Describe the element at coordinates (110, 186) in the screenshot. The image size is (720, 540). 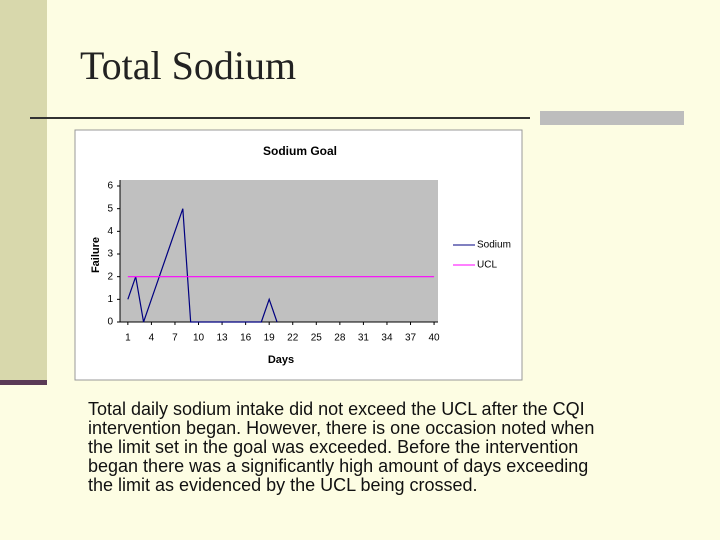
I see `y-tick-label: 6` at that location.